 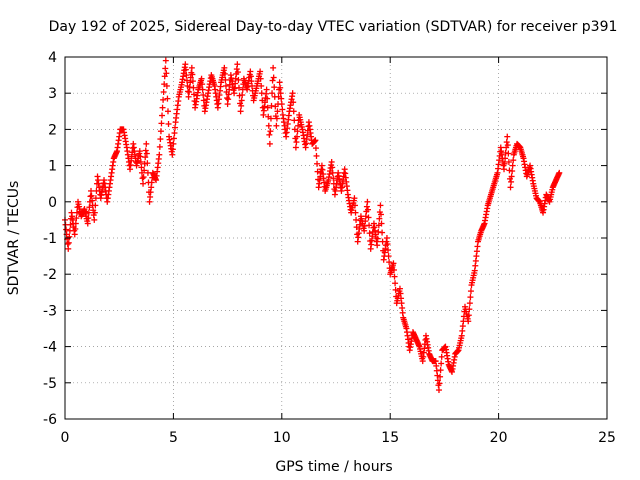 I want to click on x-tick-label: 10, so click(x=282, y=438).